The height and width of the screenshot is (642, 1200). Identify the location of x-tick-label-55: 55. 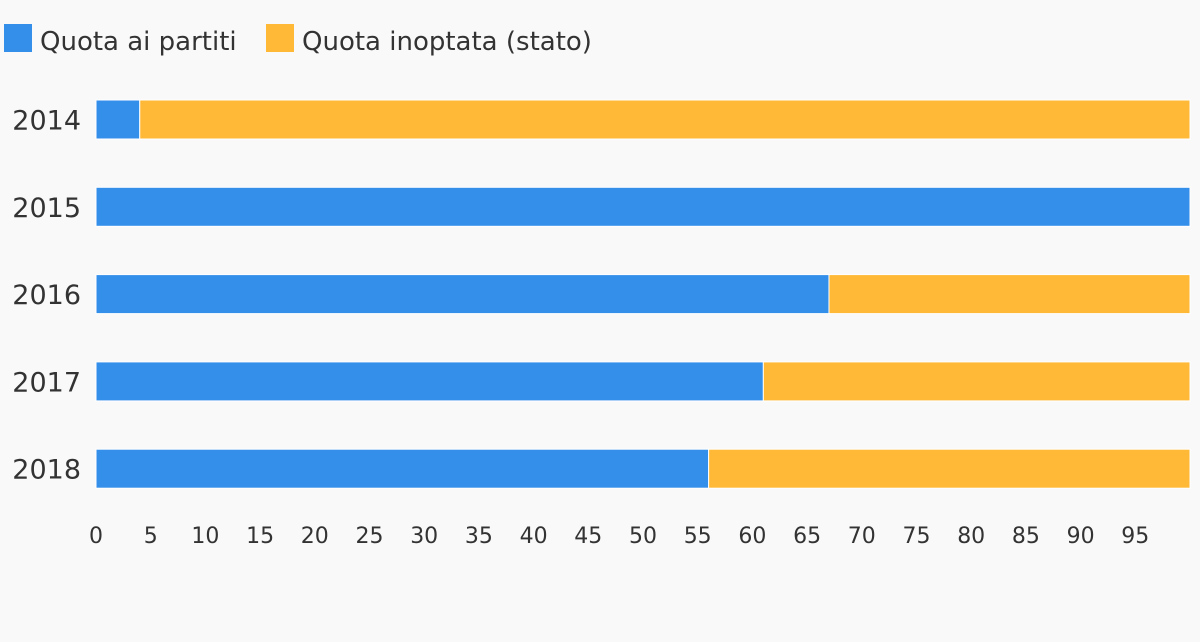
(698, 536).